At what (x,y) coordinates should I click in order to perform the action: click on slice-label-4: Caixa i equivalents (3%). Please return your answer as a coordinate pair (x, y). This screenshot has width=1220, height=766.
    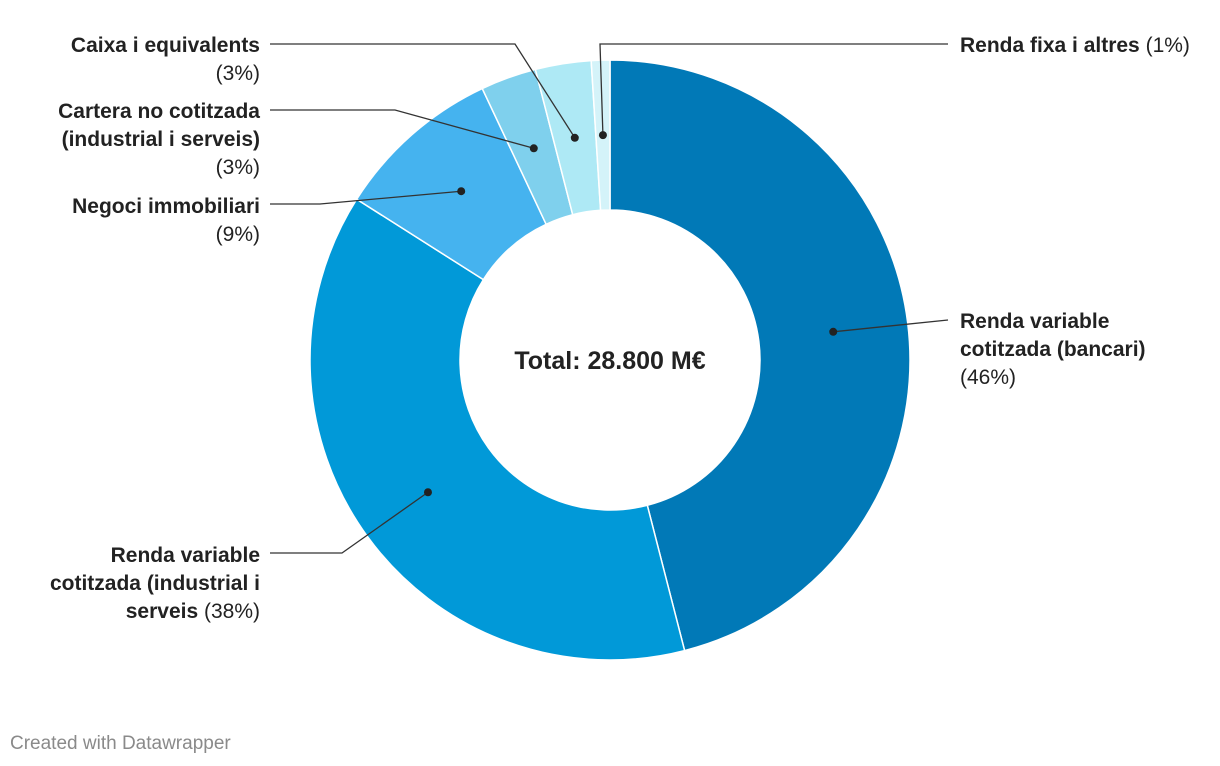
    Looking at the image, I should click on (165, 59).